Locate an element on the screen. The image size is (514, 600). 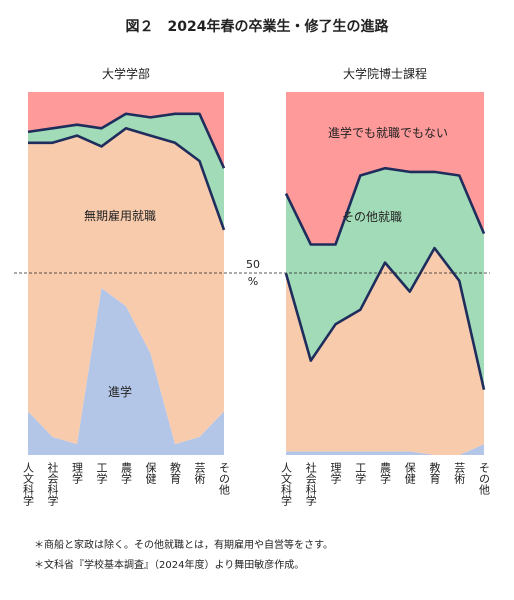
area-label: 無期雇用就職 is located at coordinates (120, 215).